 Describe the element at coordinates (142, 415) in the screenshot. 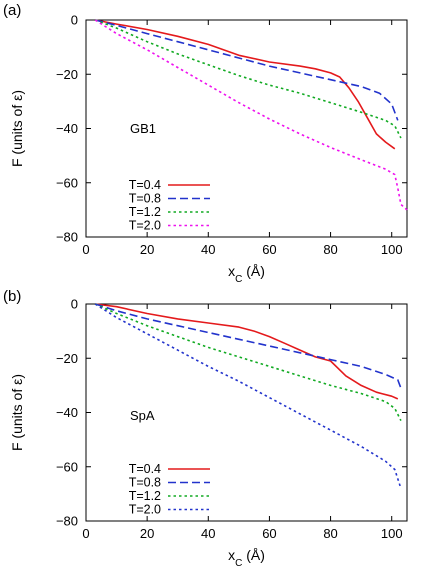

I see `protein-name: SpA` at that location.